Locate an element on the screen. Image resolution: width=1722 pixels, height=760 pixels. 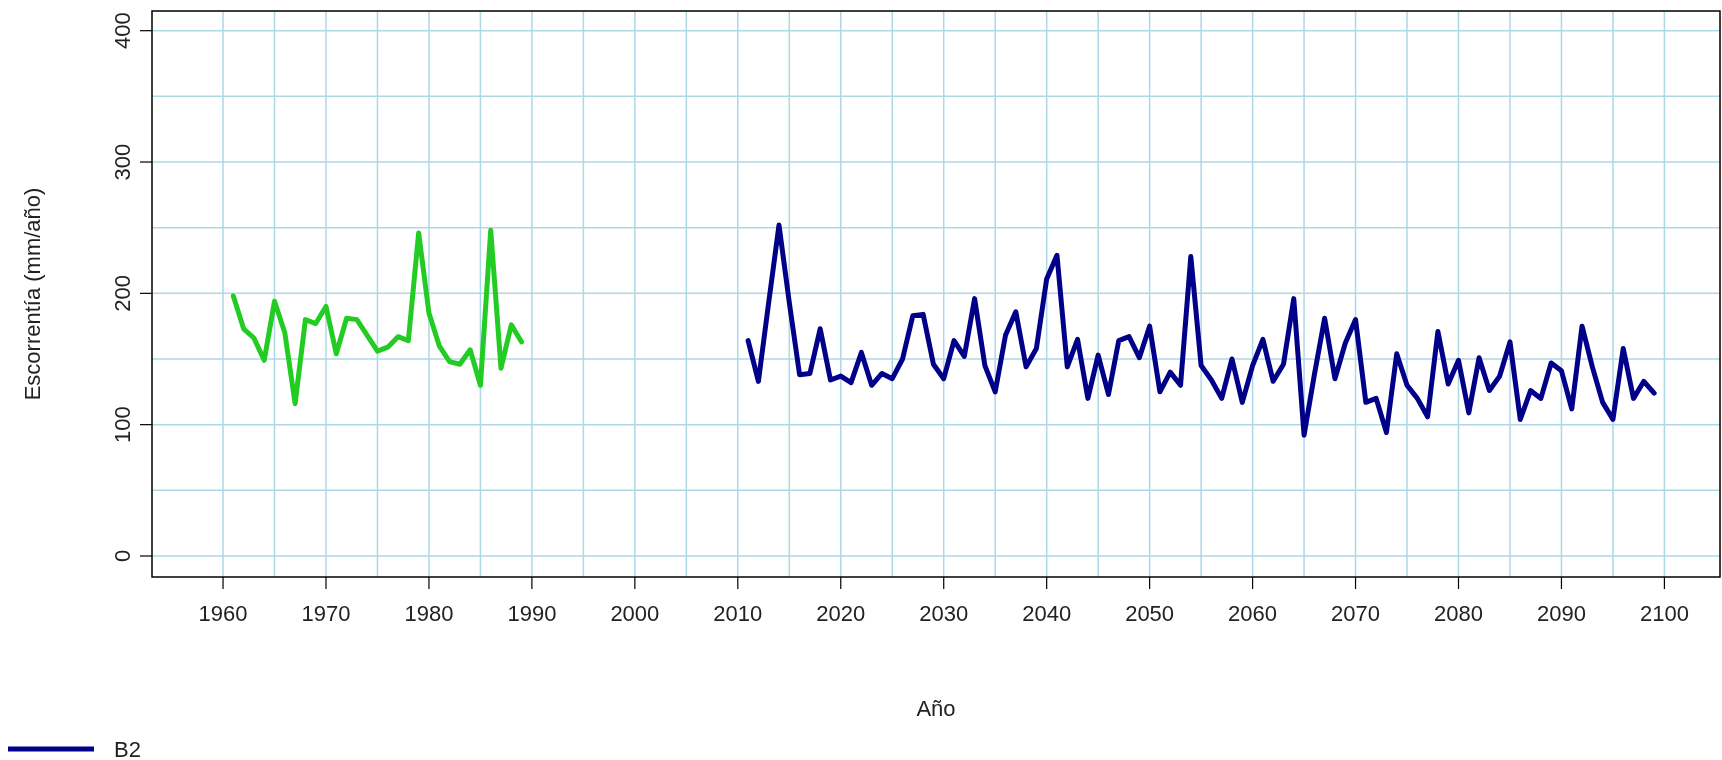
x-tick-label: 1980 is located at coordinates (429, 613).